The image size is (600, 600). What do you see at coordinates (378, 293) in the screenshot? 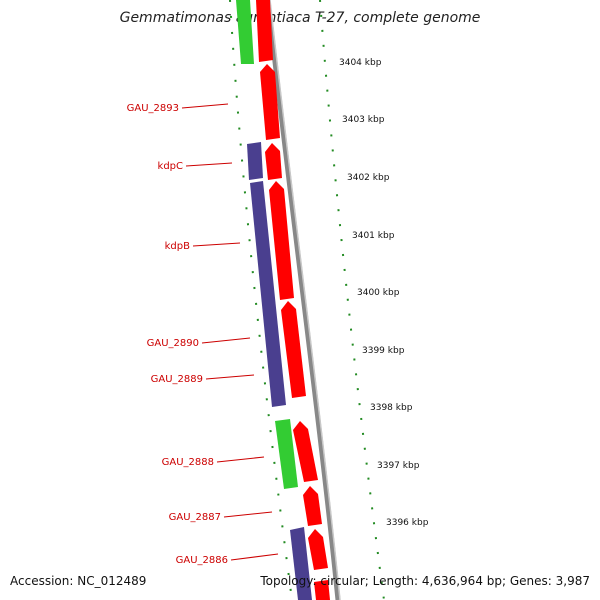
I see `scale-label: 3400 kbp` at bounding box center [378, 293].